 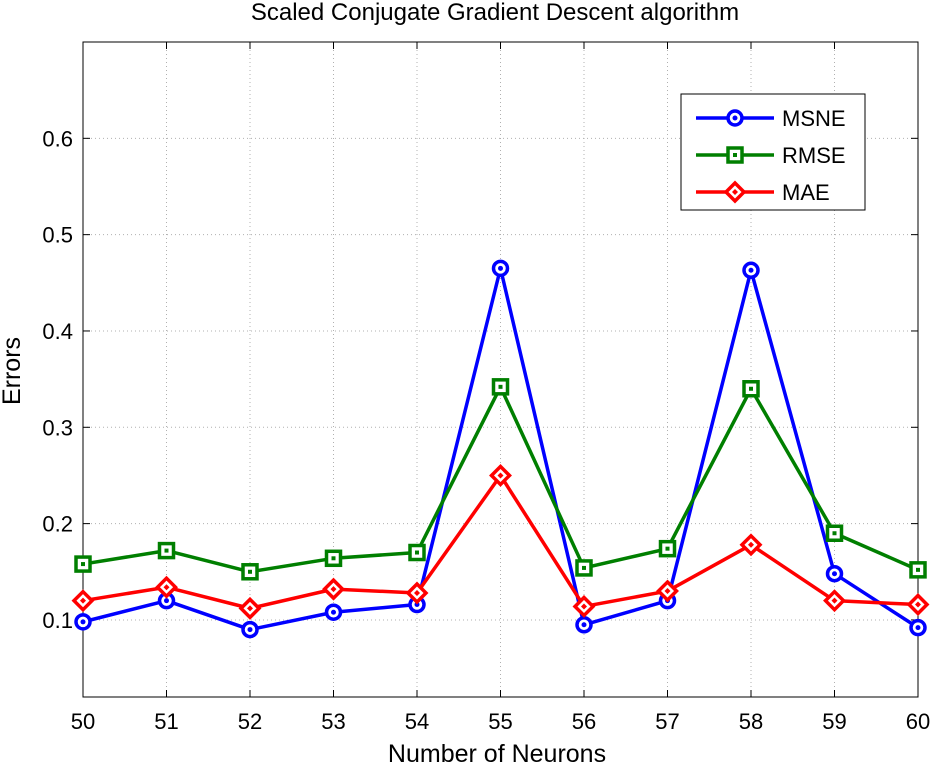 I want to click on legend-label: MAE, so click(x=806, y=192).